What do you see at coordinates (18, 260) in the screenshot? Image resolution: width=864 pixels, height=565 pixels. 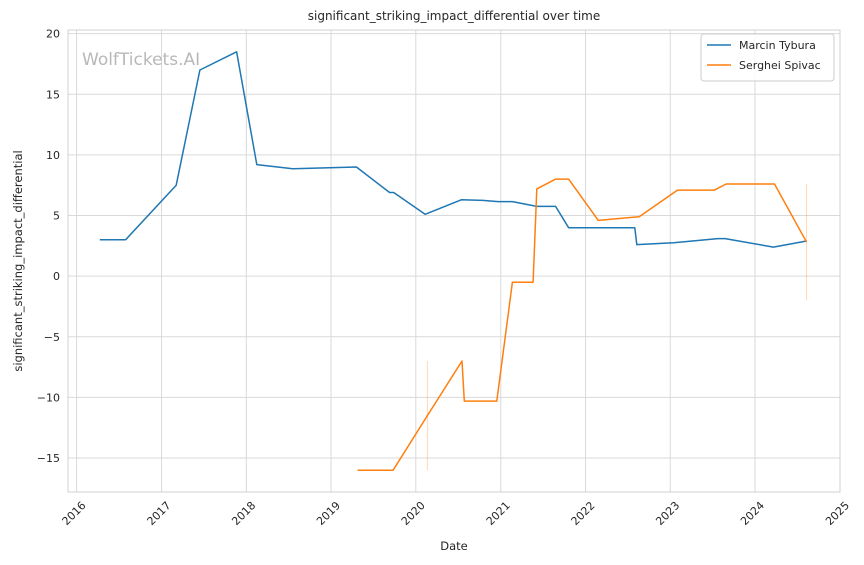 I see `y-axis-label: significant_striking_impact_differential` at bounding box center [18, 260].